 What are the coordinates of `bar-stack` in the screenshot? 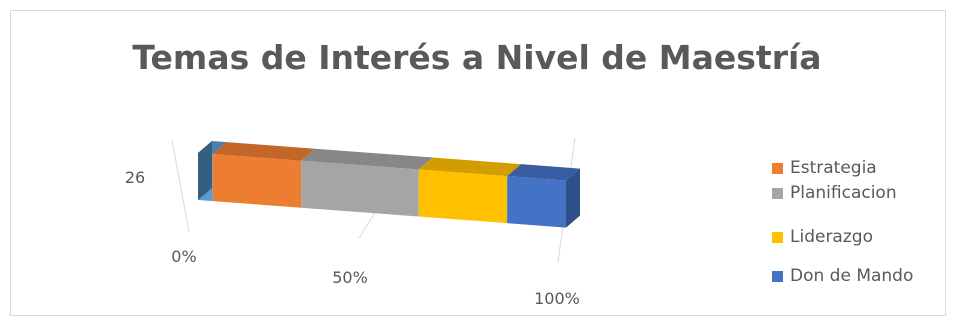 It's located at (389, 184).